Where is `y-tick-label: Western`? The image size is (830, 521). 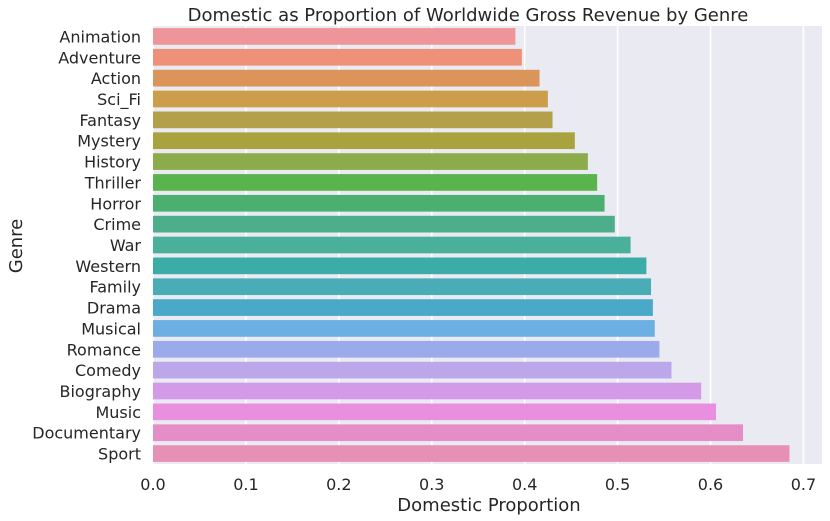 y-tick-label: Western is located at coordinates (108, 266).